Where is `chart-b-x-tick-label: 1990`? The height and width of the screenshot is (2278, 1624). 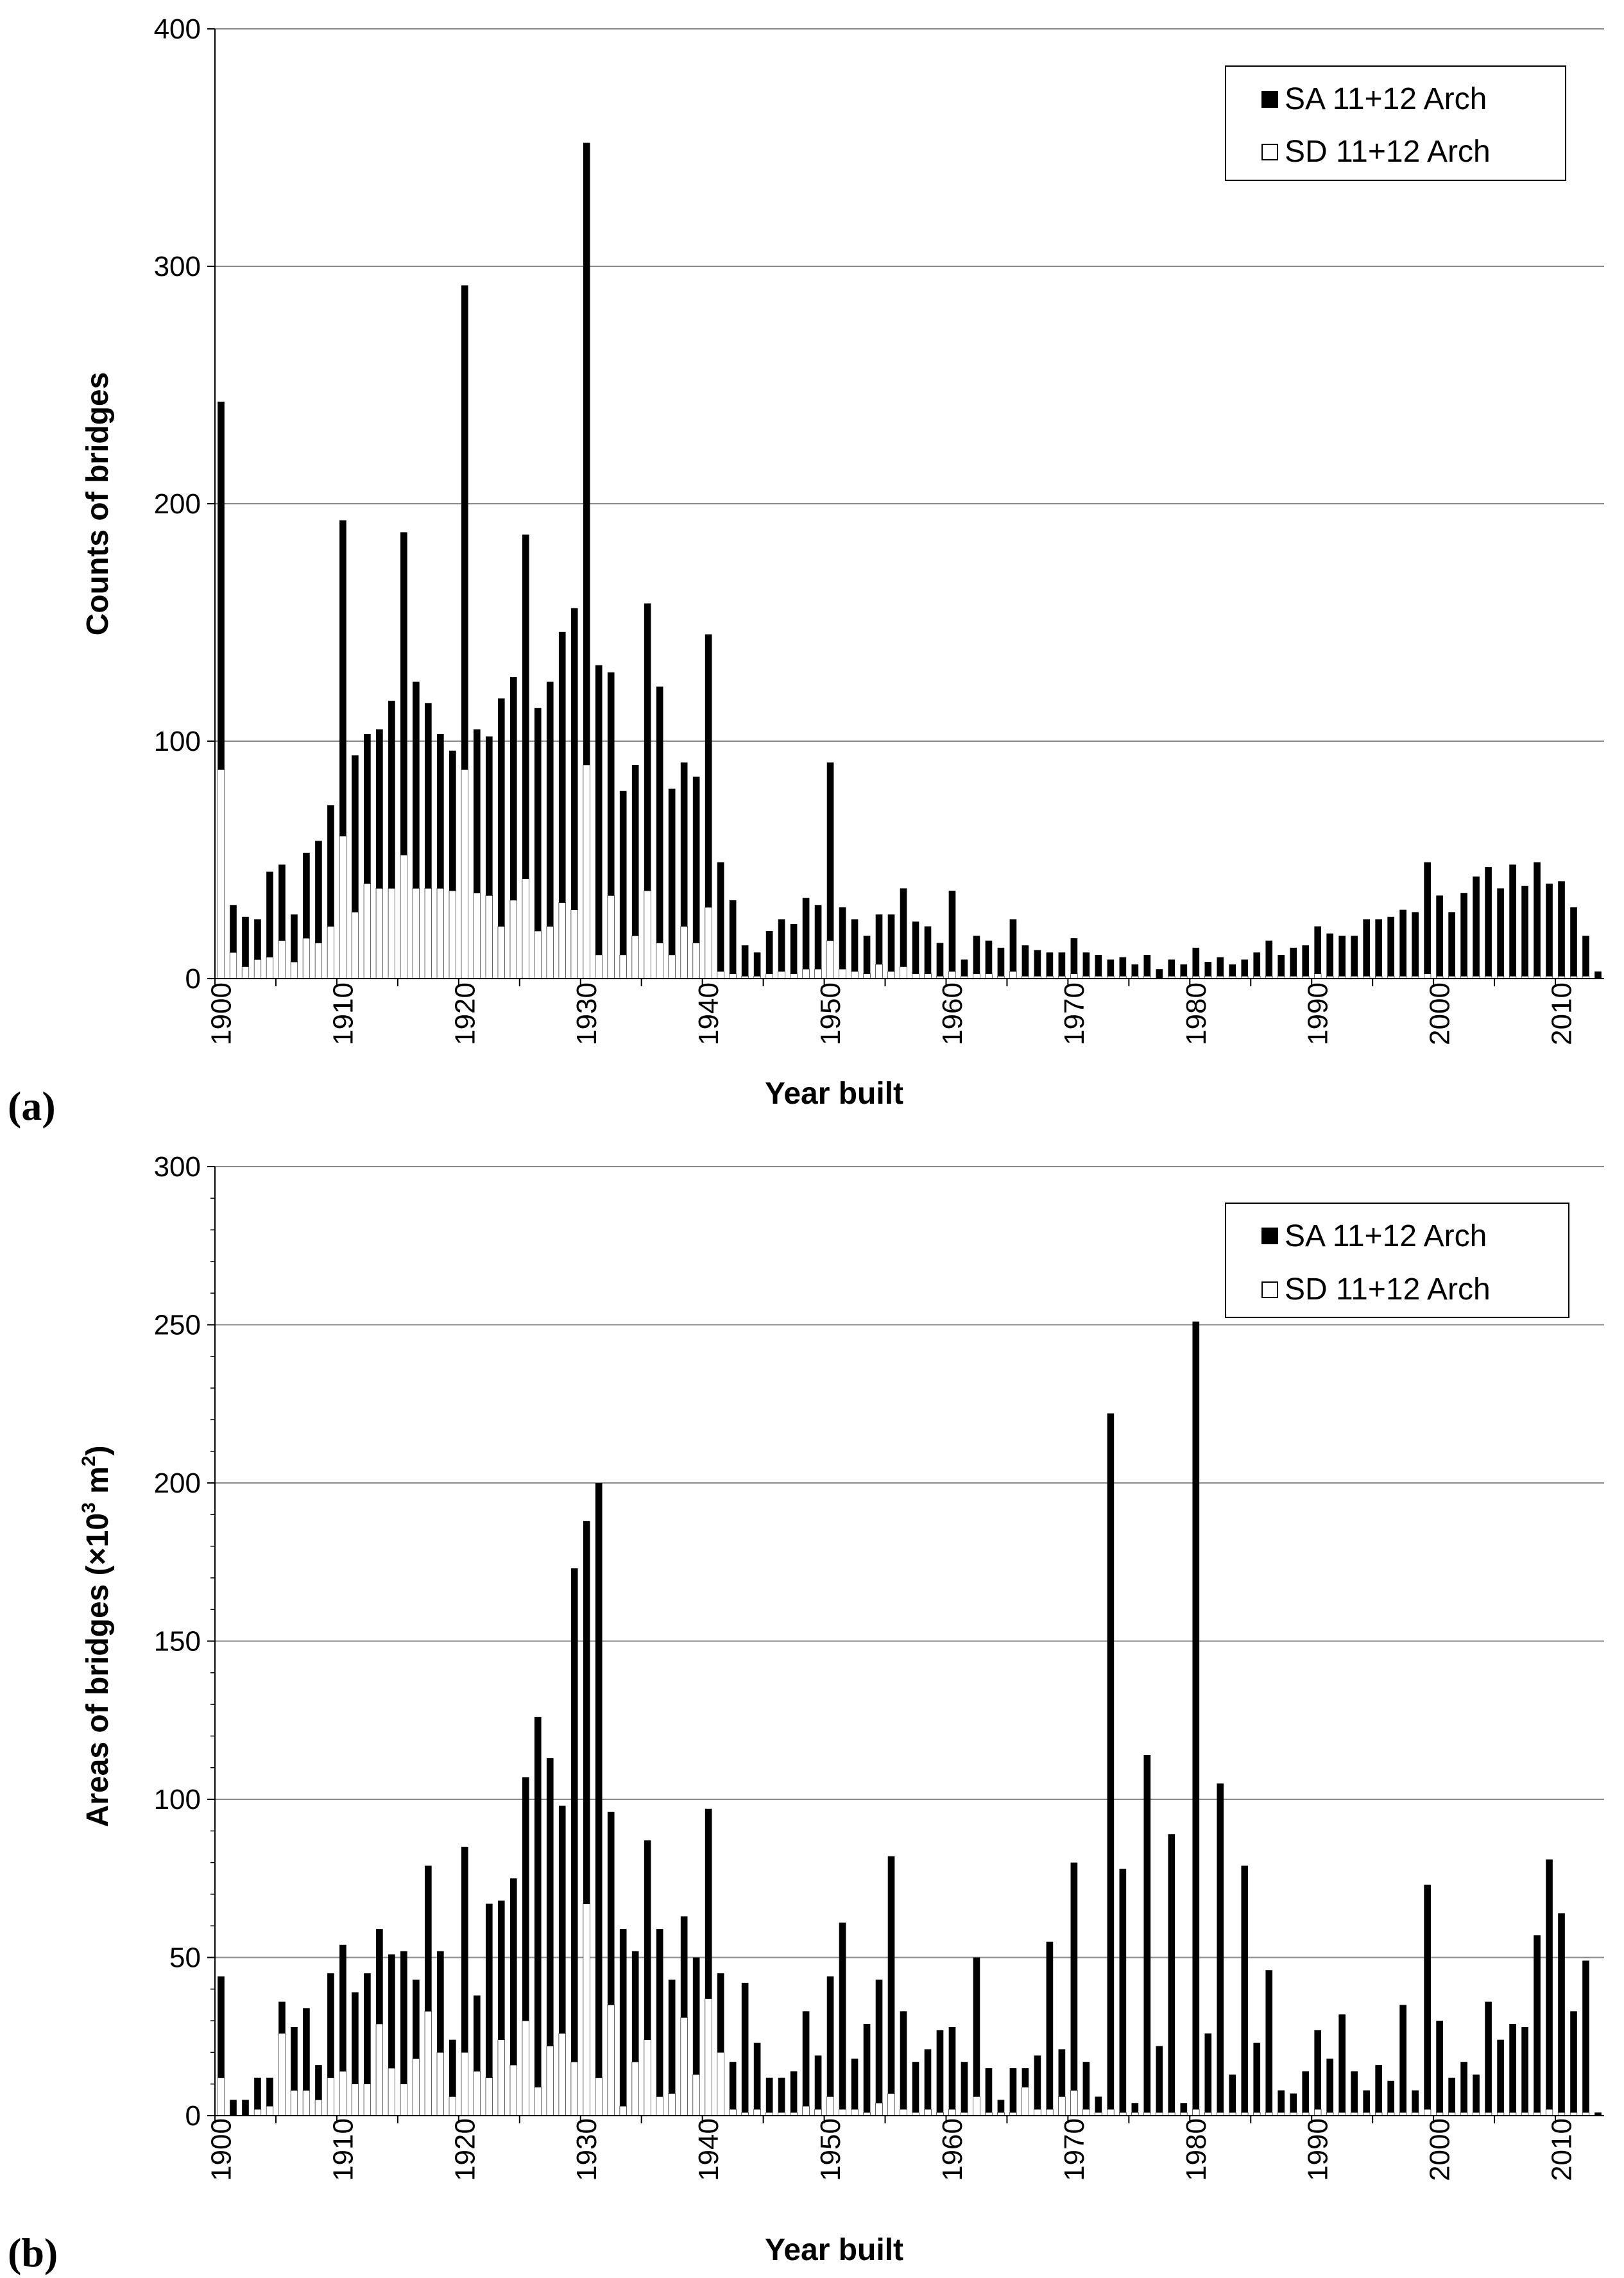 chart-b-x-tick-label: 1990 is located at coordinates (1318, 2150).